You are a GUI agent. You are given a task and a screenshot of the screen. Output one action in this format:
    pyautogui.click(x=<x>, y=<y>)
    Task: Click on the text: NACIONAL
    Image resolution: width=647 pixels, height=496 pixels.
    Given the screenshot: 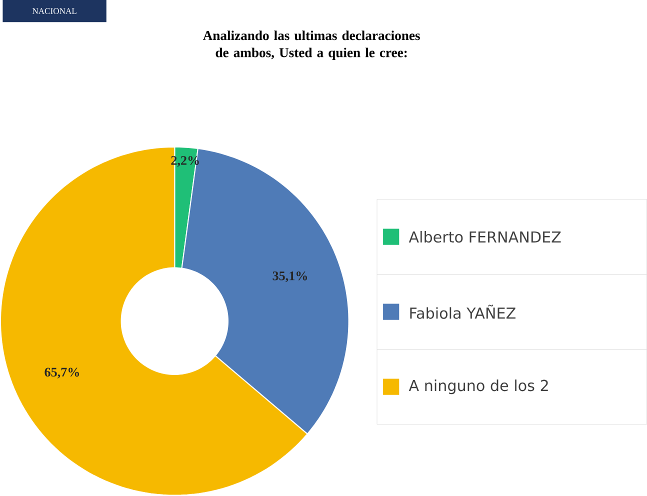 What is the action you would take?
    pyautogui.click(x=54, y=11)
    